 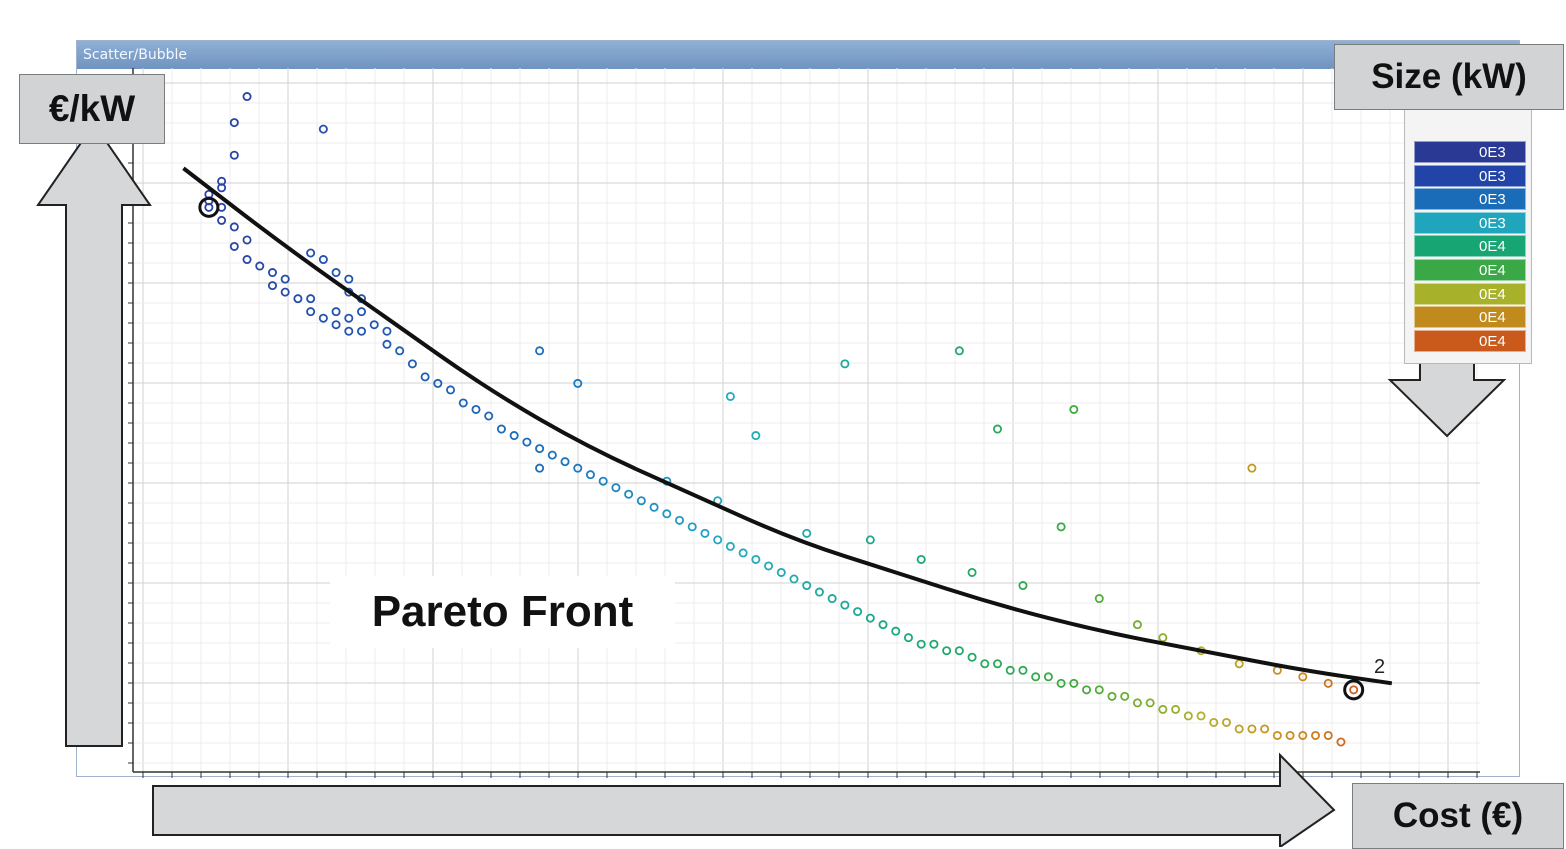 What do you see at coordinates (94, 434) in the screenshot?
I see `up-arrow` at bounding box center [94, 434].